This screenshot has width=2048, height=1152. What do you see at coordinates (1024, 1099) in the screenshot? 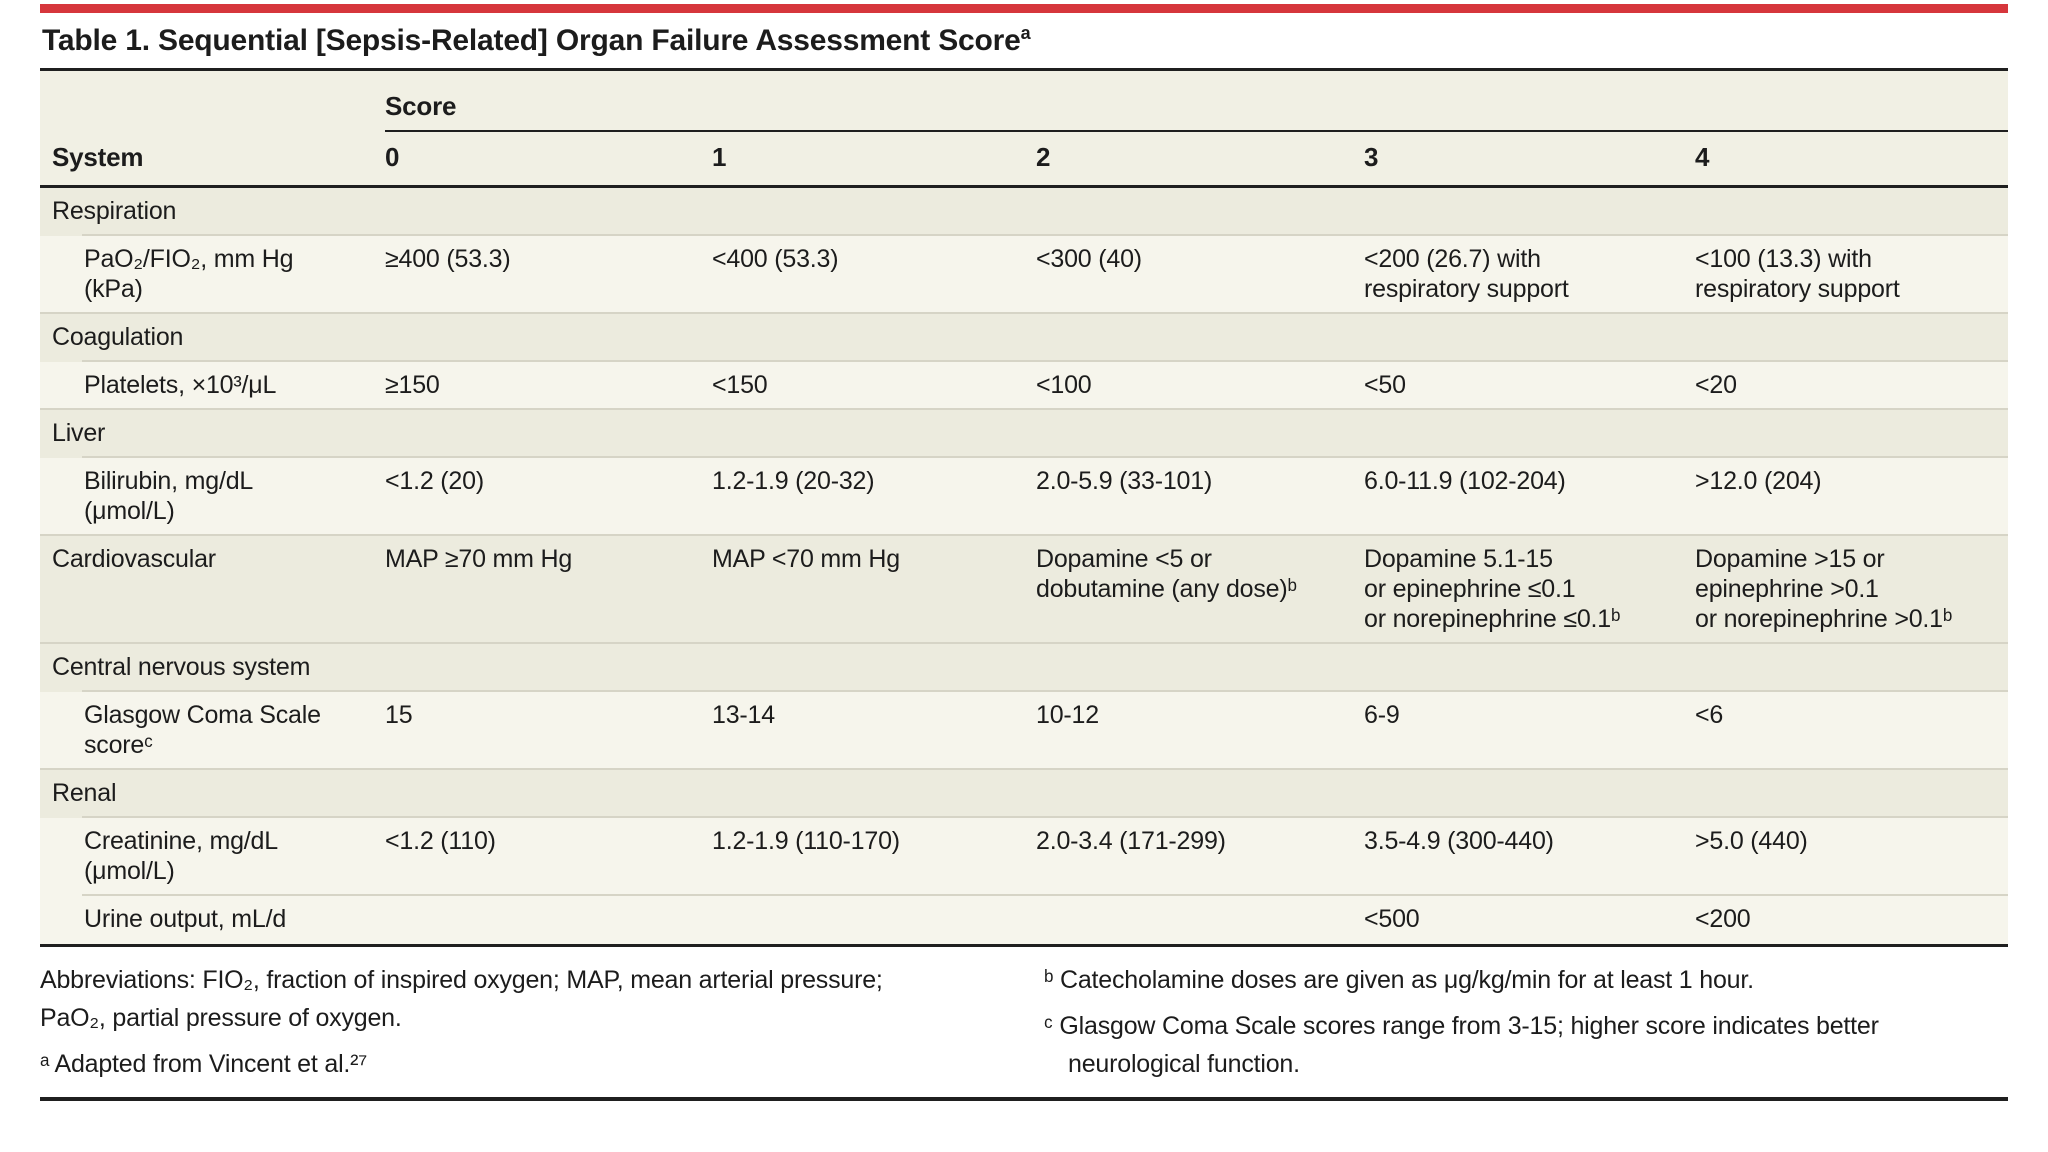
I see `bottom-rule` at bounding box center [1024, 1099].